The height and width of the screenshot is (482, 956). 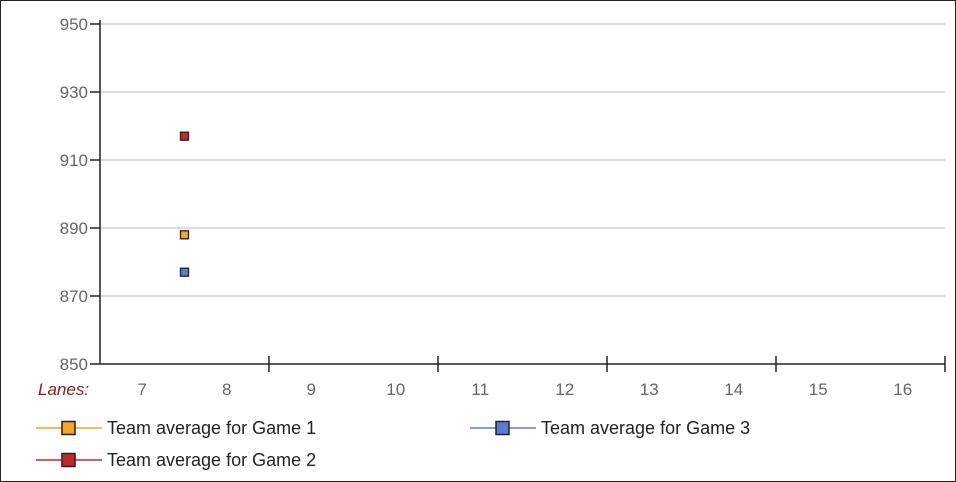 What do you see at coordinates (311, 389) in the screenshot?
I see `x-tick-label: 9` at bounding box center [311, 389].